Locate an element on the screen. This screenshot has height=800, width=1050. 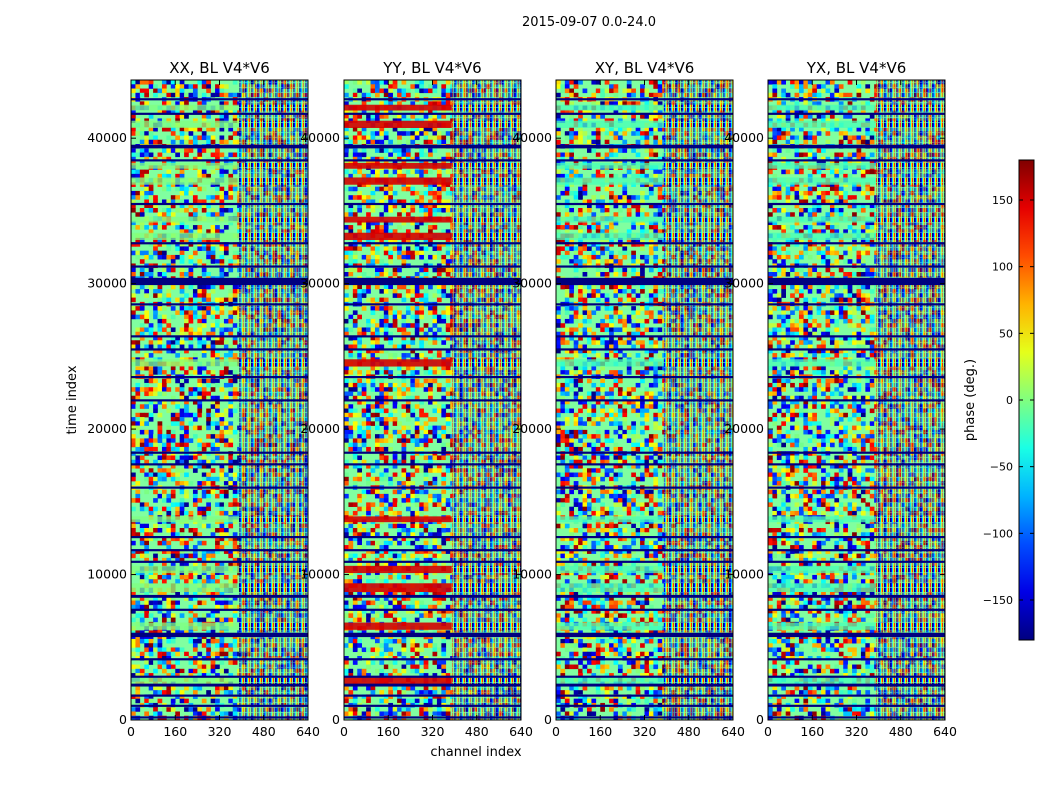
colorbar-tick-label: −150 is located at coordinates (998, 600).